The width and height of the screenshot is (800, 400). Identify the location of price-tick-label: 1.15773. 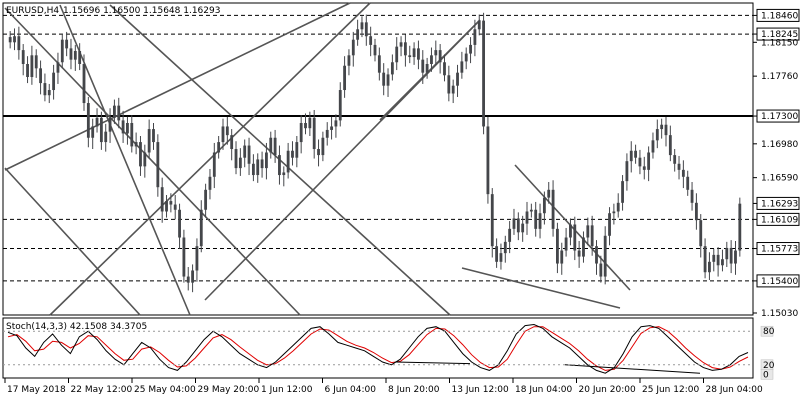
(779, 250).